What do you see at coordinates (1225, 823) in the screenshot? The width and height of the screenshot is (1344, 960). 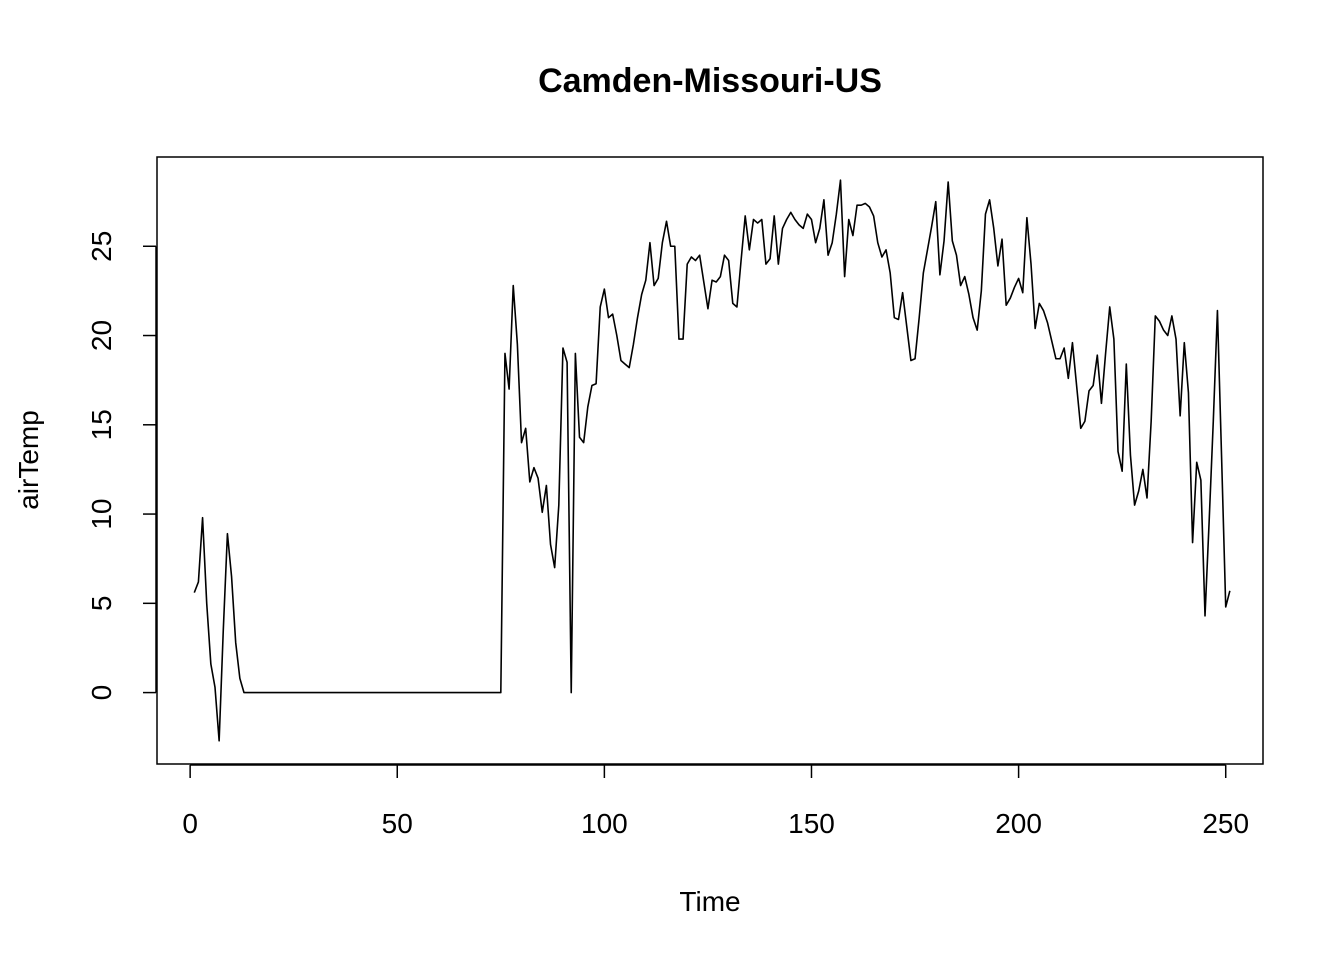 I see `x-tick-label: 250` at bounding box center [1225, 823].